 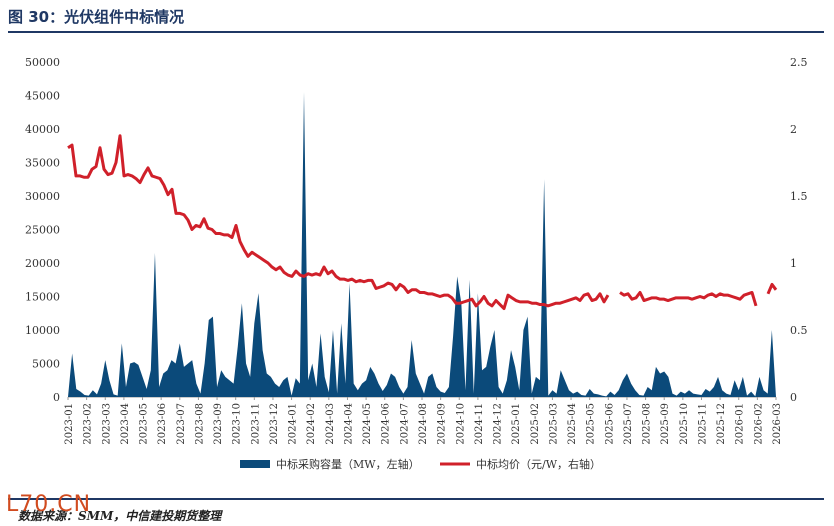 I want to click on x-tick-label: 2023-03, so click(x=106, y=424).